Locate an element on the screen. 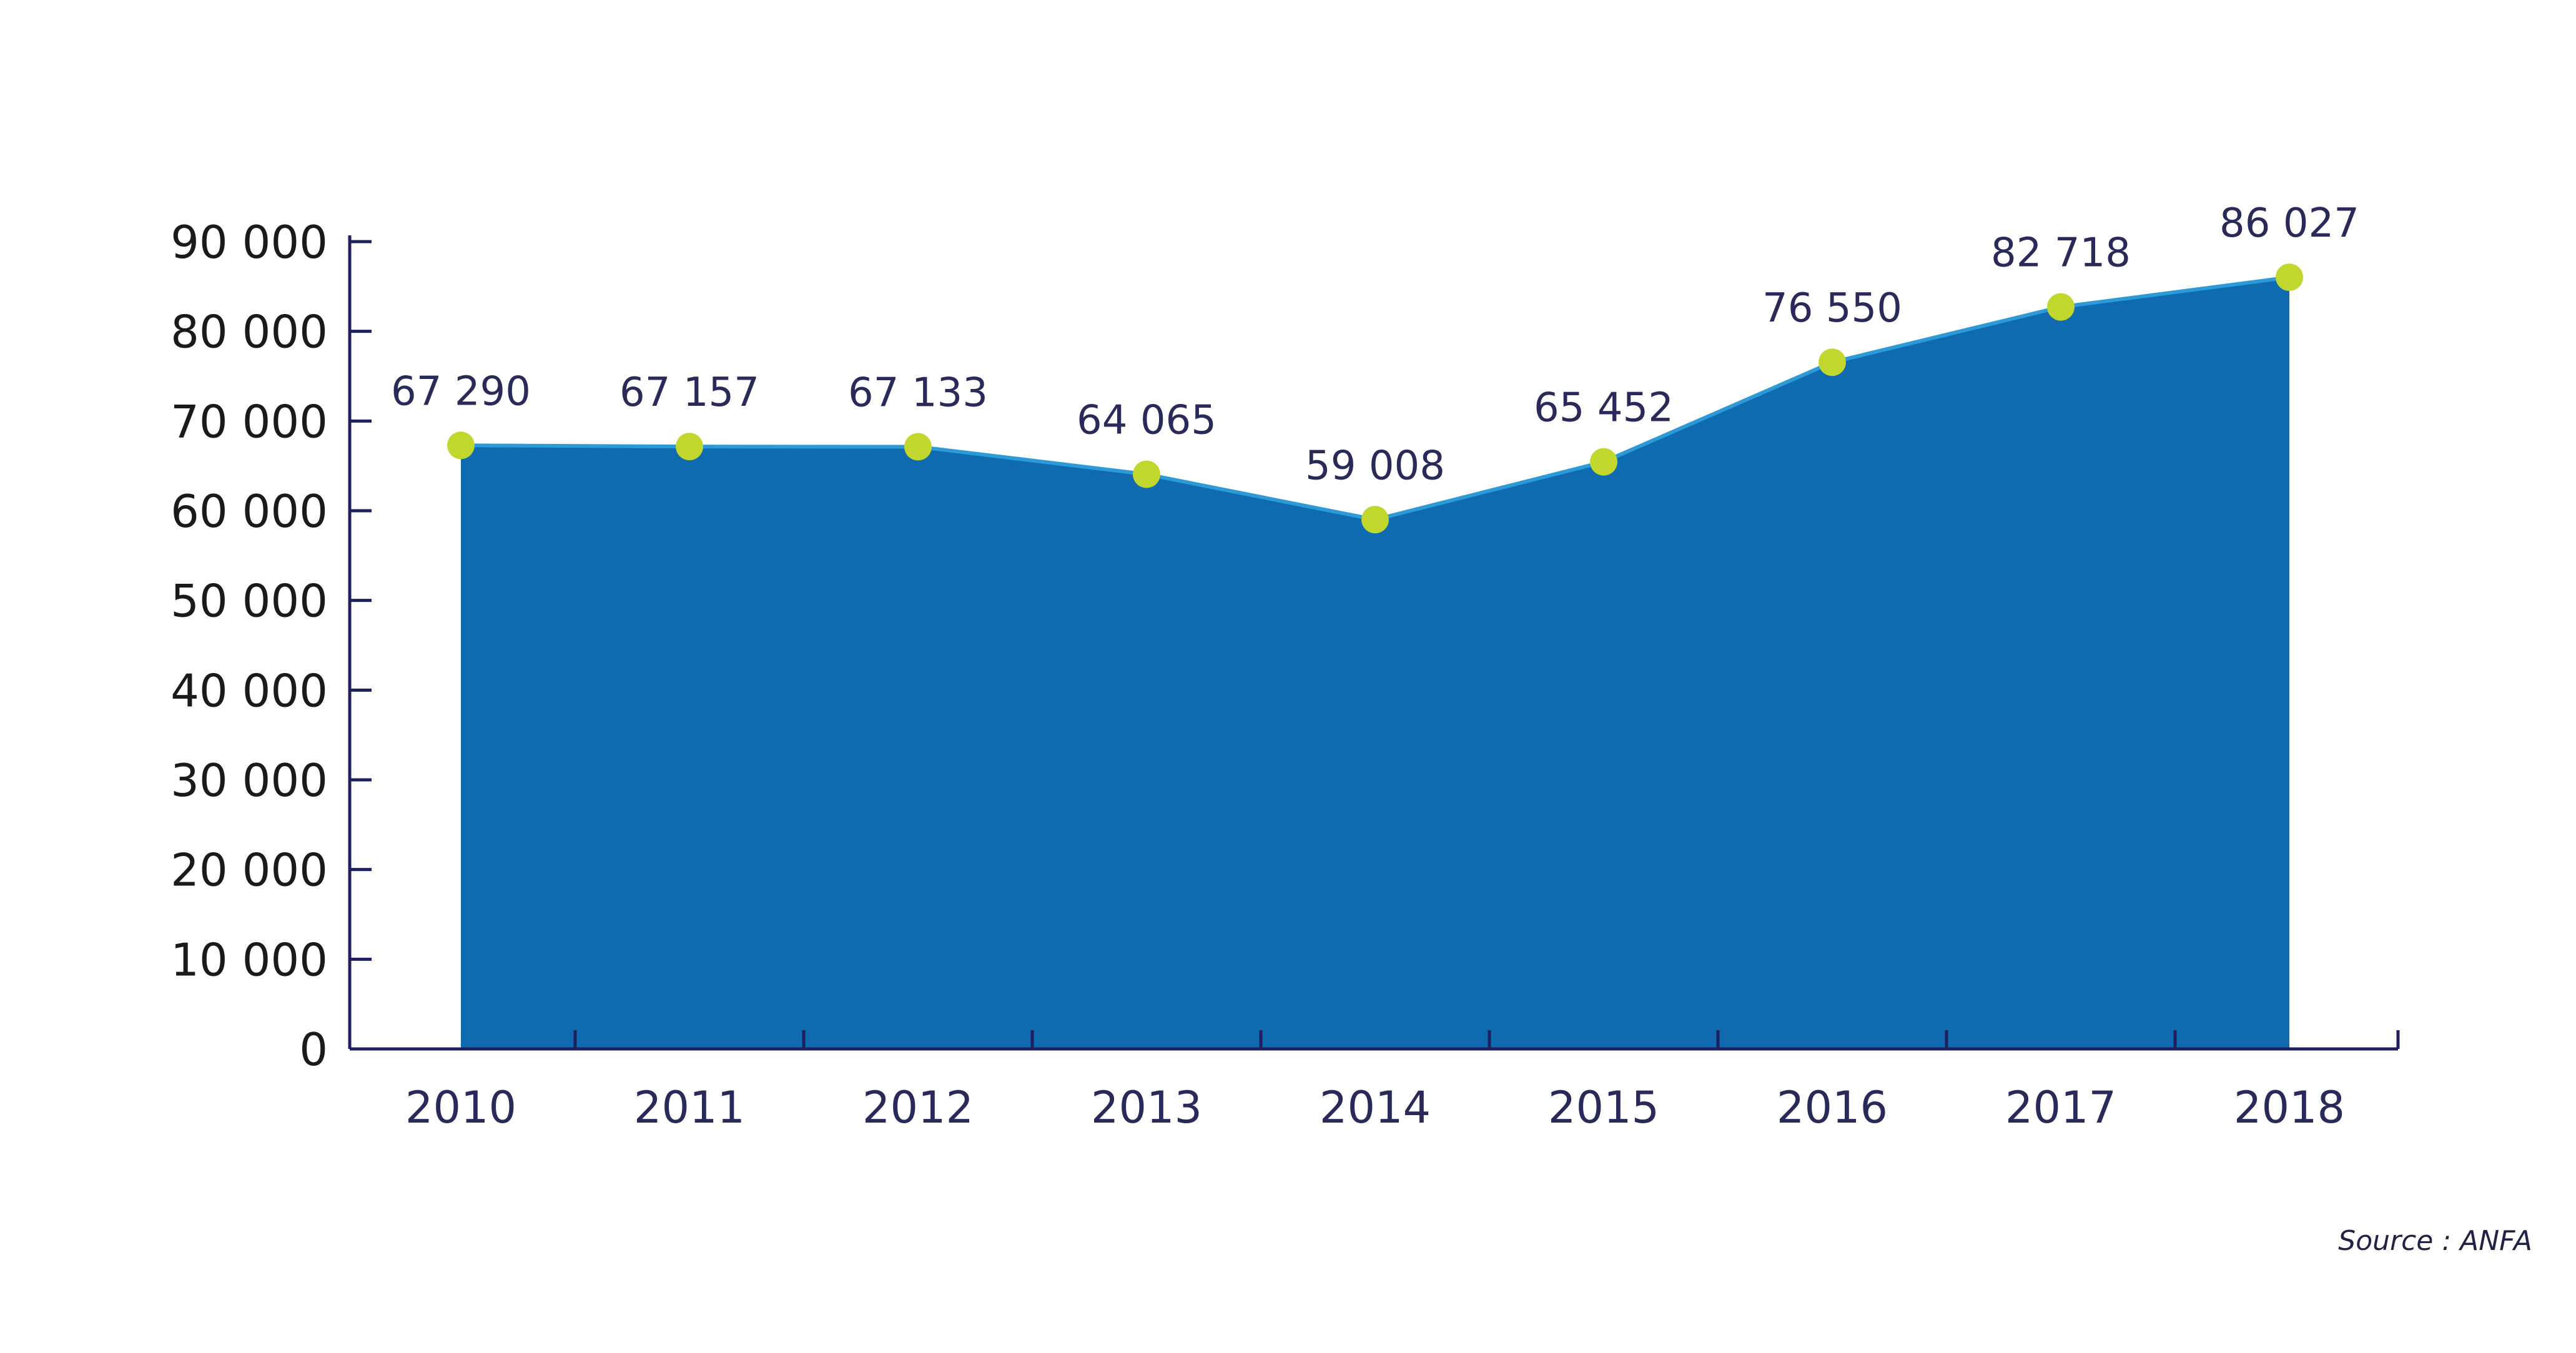 Image resolution: width=2576 pixels, height=1353 pixels. source-note: Source : ANFA is located at coordinates (2435, 1241).